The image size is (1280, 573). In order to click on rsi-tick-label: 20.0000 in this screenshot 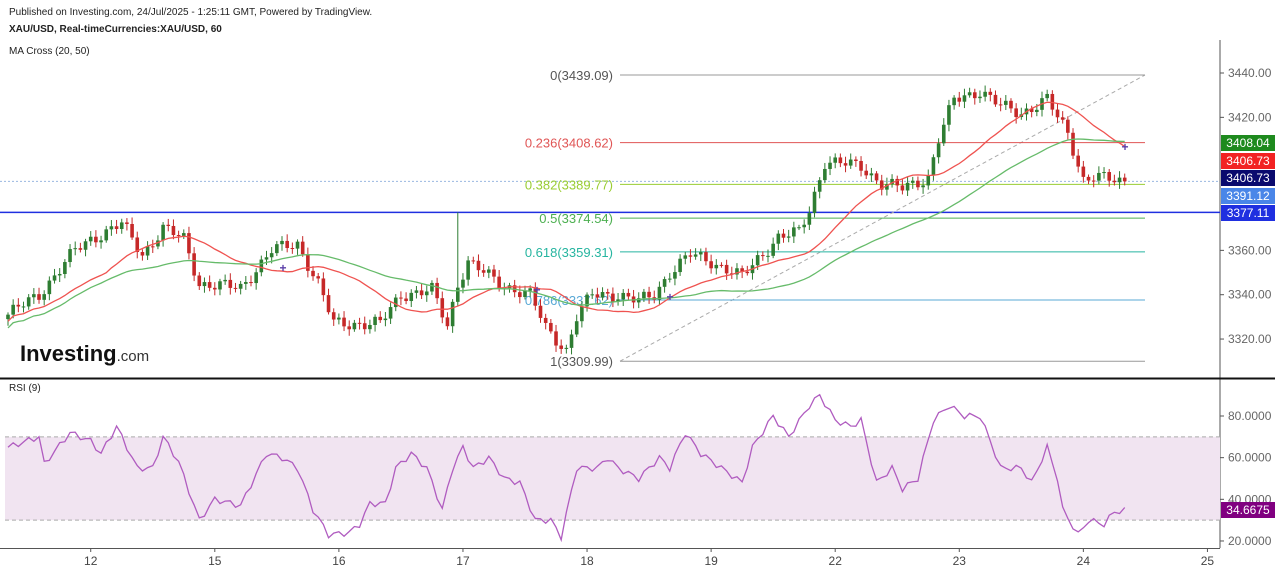, I will do `click(1250, 541)`.